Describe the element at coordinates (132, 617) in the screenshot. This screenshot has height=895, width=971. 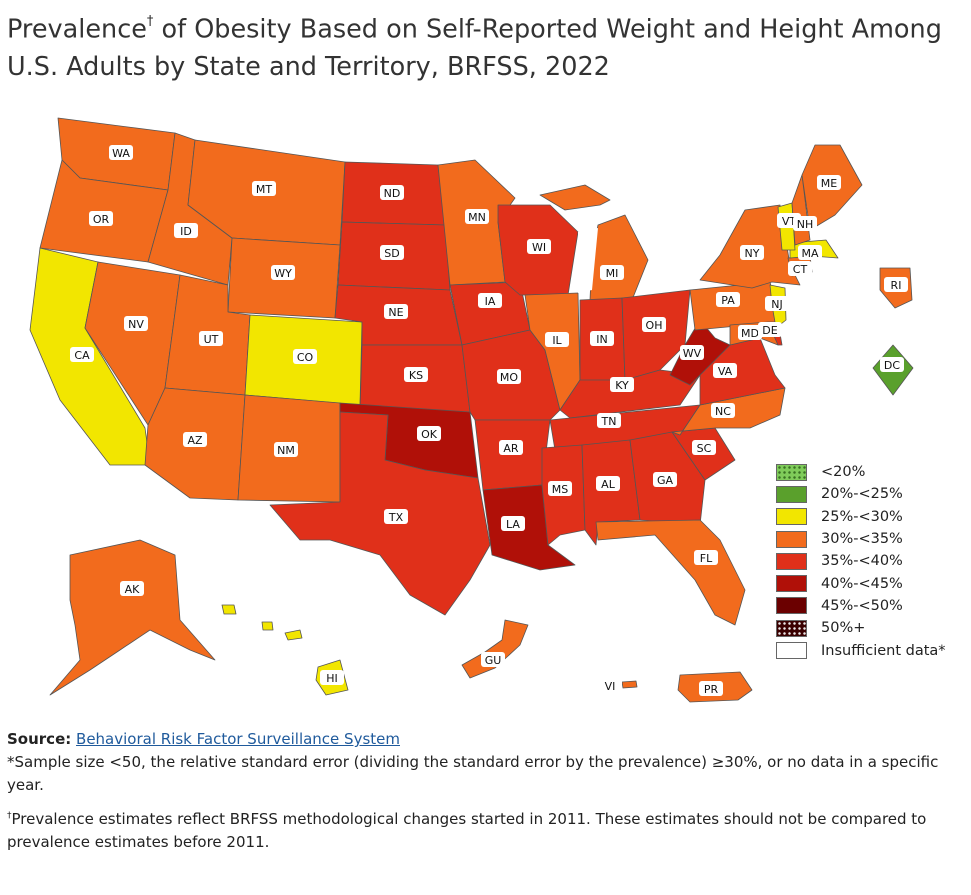
I see `state-ak` at that location.